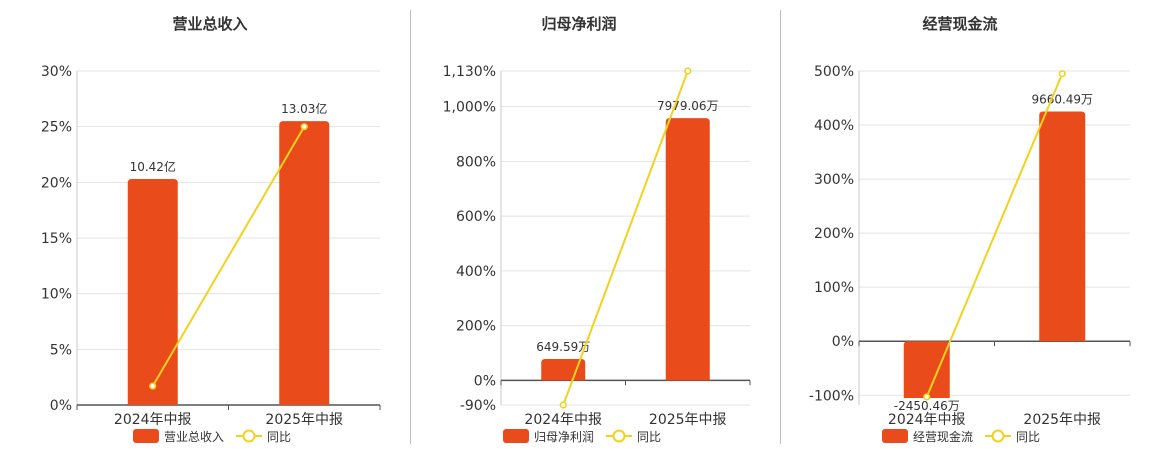  I want to click on data-label: 9660.49万, so click(1062, 100).